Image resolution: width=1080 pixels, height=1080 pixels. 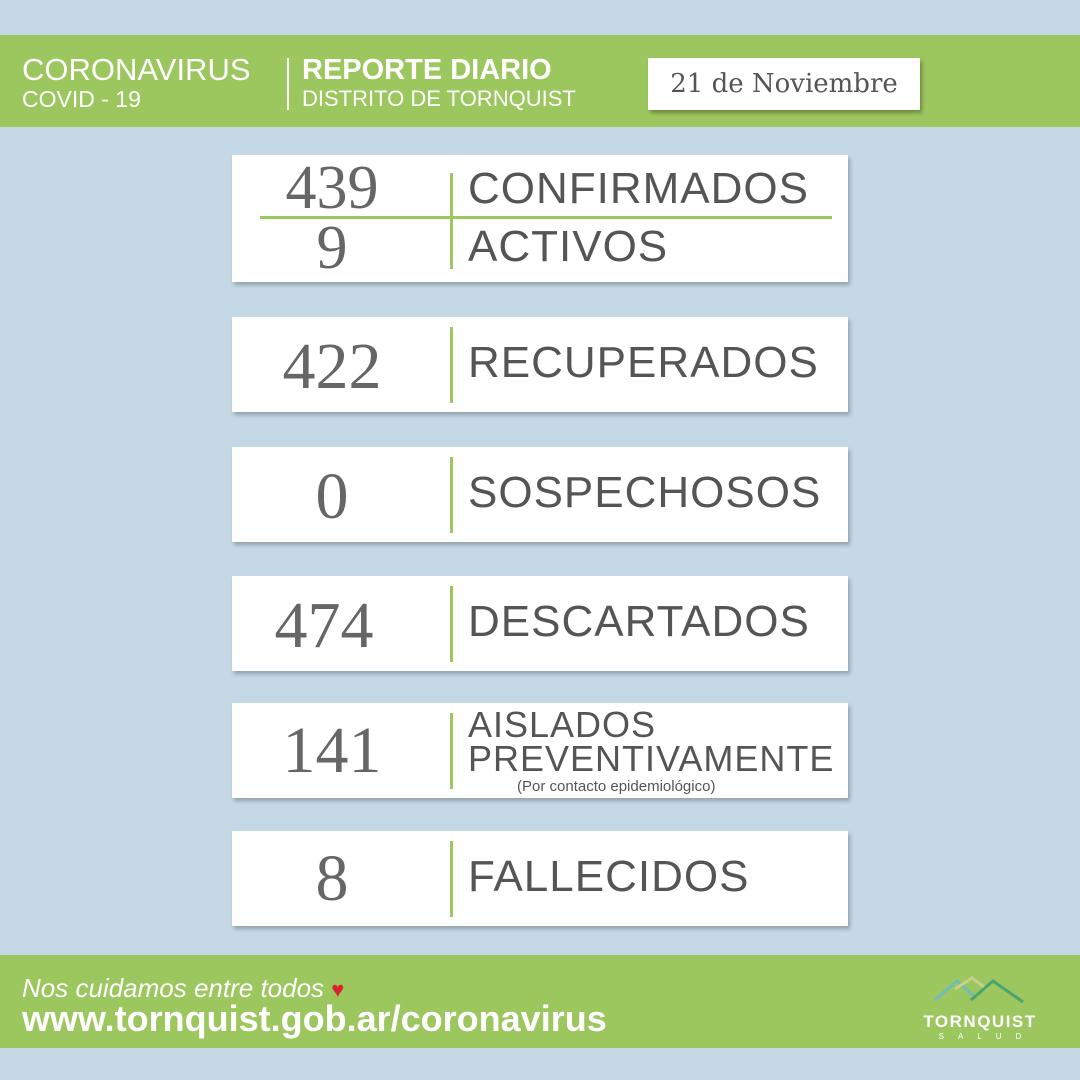 I want to click on aislados-label-1: AISLADOS, so click(x=562, y=724).